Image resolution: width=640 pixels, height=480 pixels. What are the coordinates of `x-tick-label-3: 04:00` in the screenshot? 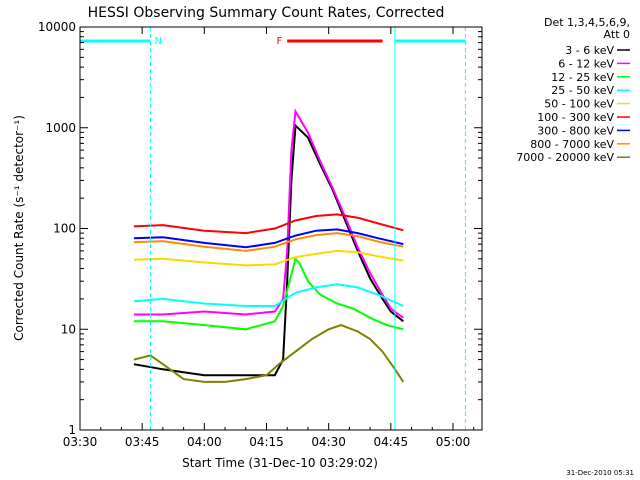 It's located at (204, 442).